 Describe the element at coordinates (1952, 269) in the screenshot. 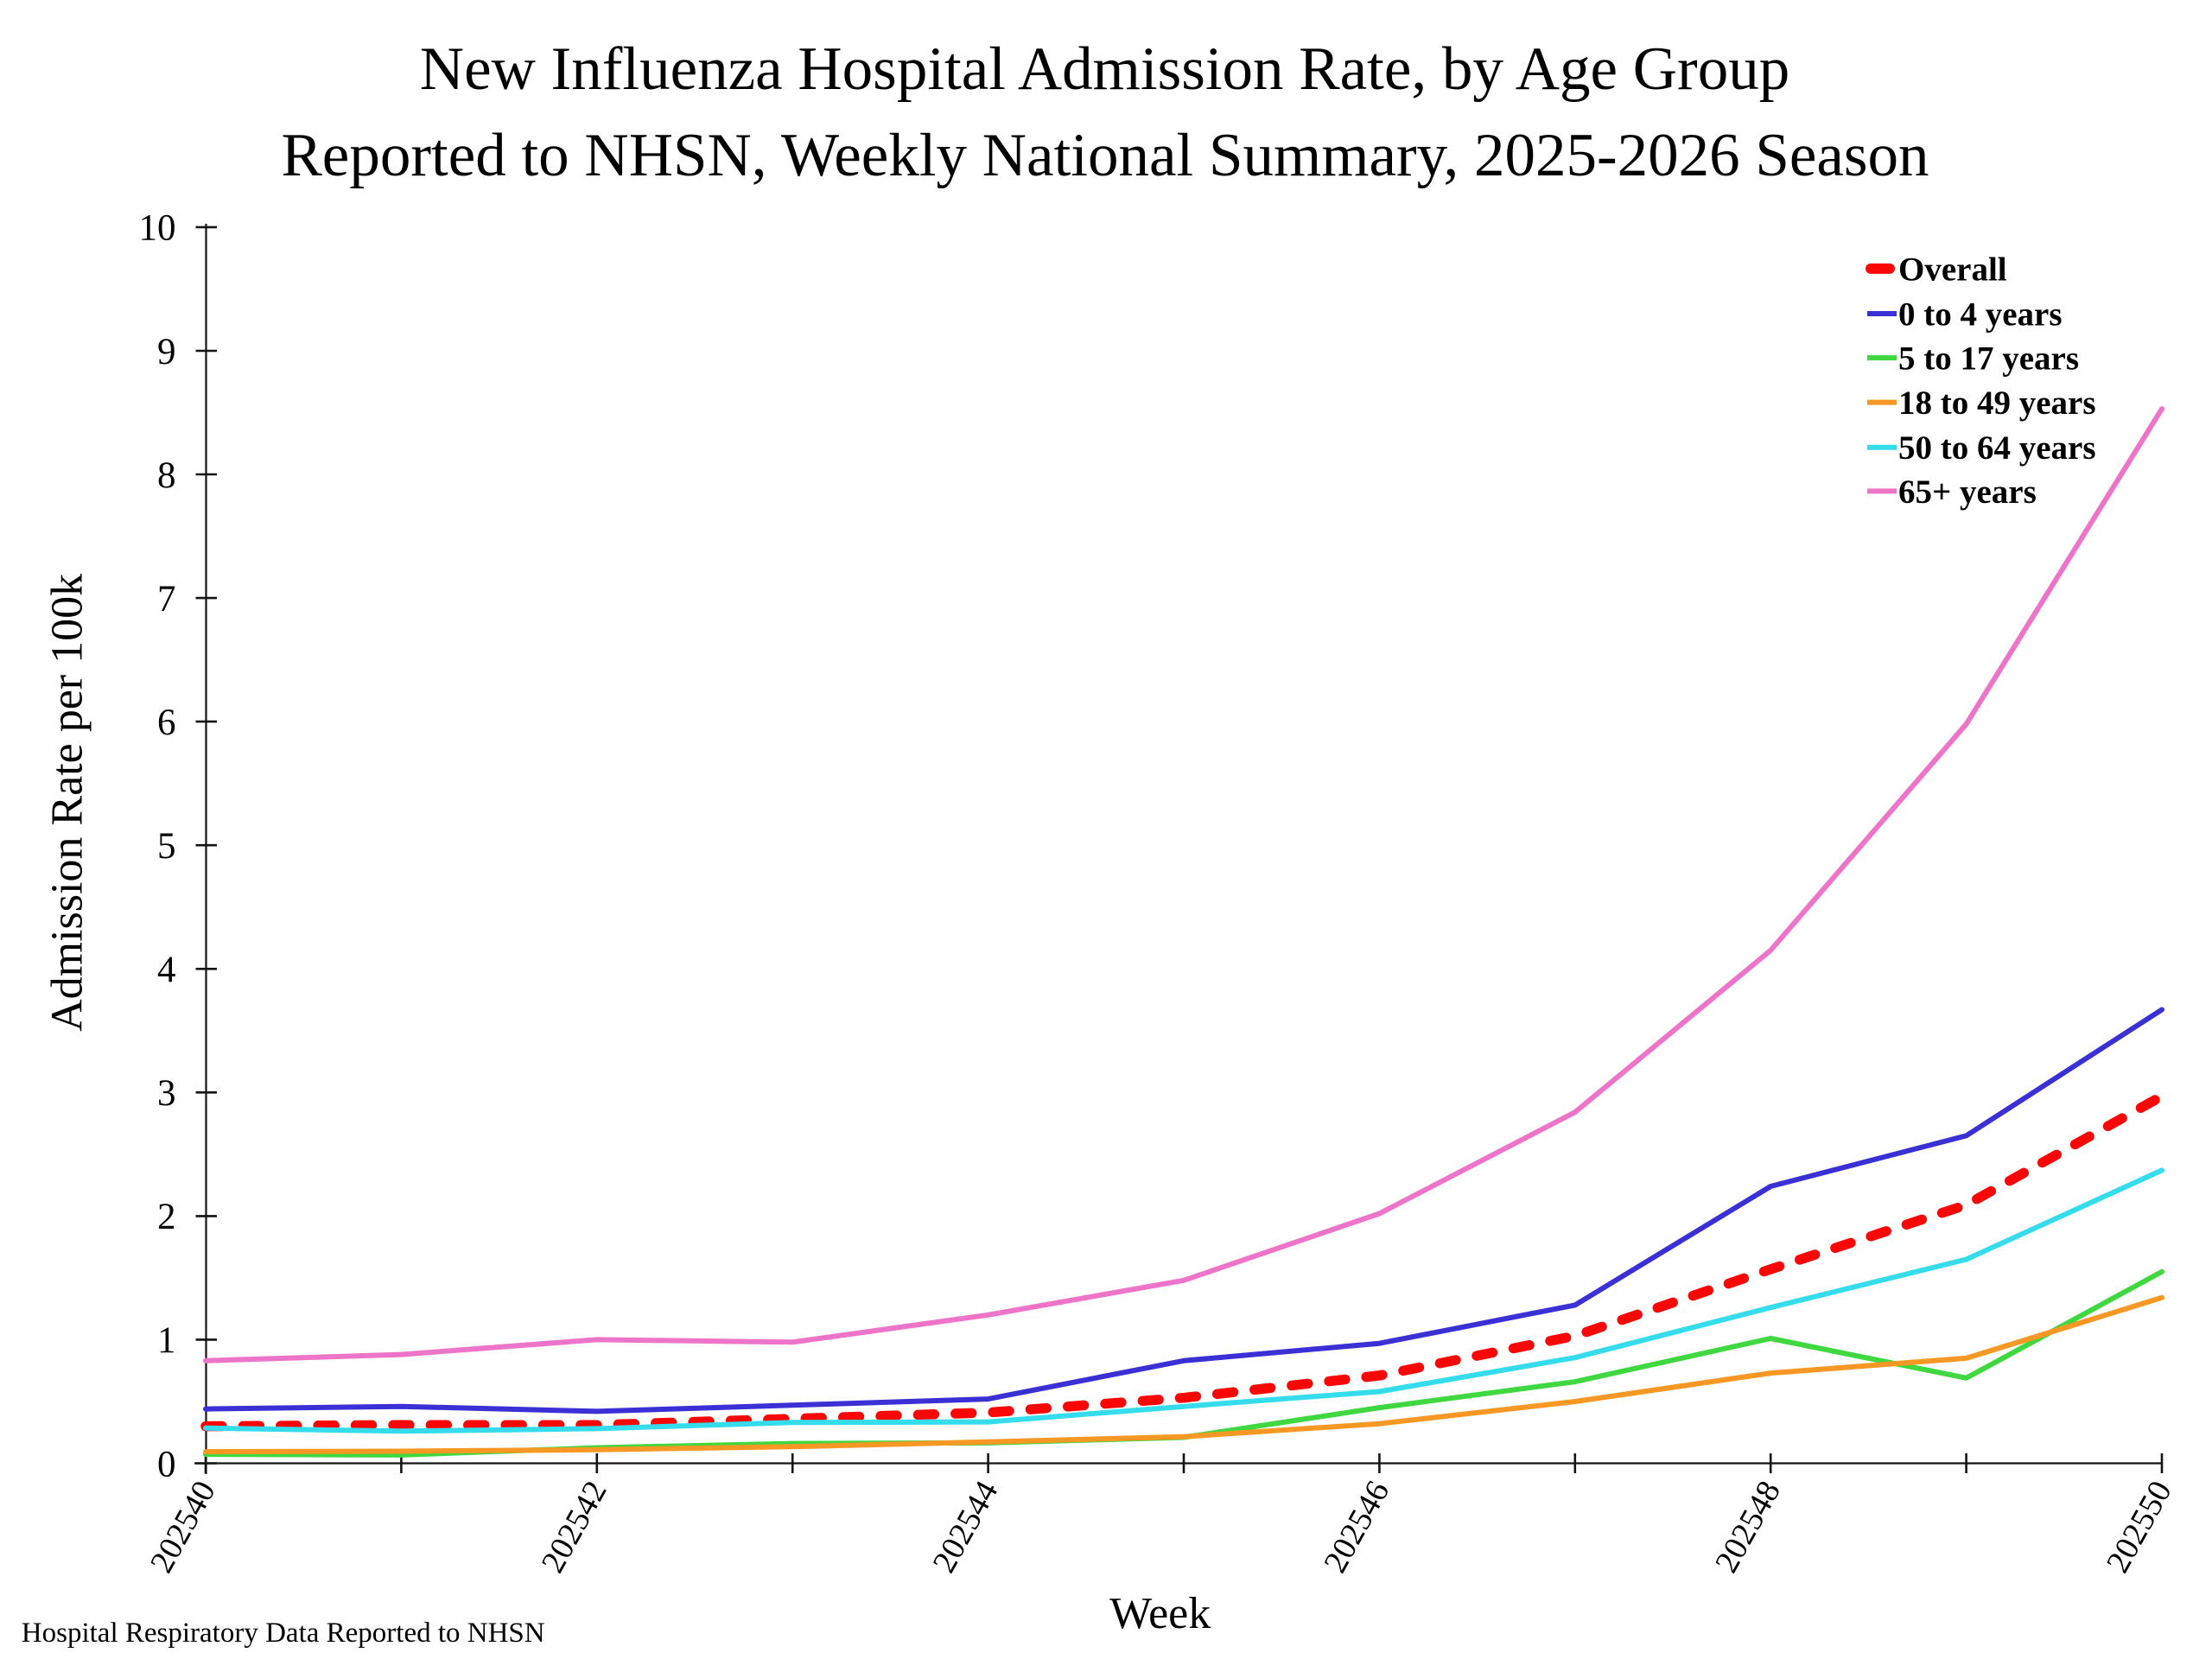

I see `svg-text: Overall` at that location.